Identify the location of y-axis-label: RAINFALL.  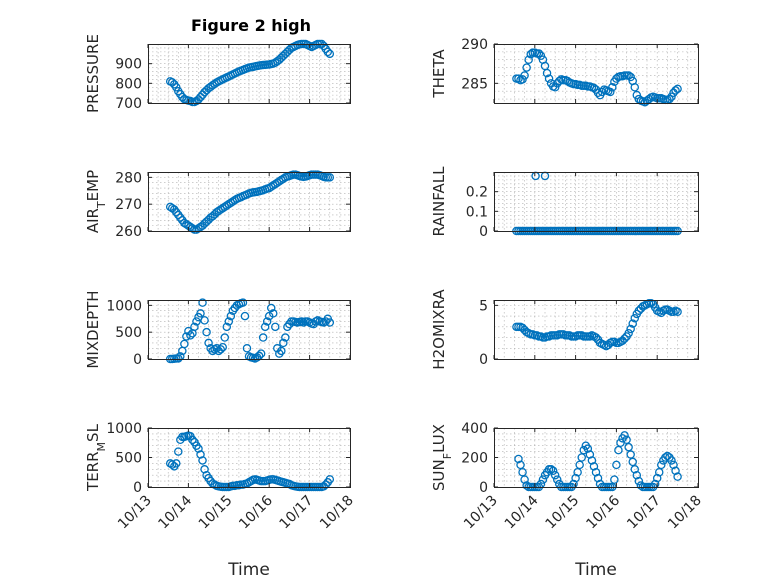
(439, 201).